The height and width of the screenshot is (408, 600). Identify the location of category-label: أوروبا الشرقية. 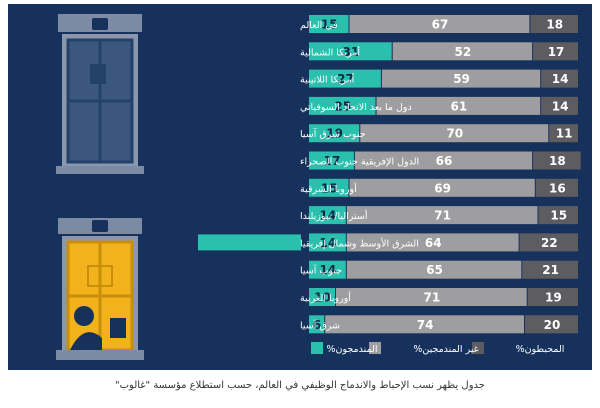
(328, 188).